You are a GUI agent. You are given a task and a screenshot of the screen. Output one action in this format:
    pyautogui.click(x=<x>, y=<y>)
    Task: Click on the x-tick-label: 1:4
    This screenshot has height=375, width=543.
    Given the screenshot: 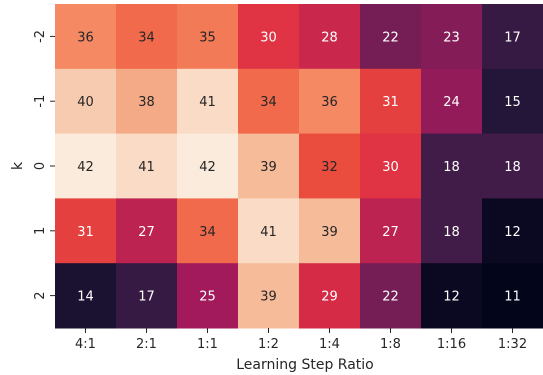 What is the action you would take?
    pyautogui.click(x=329, y=344)
    